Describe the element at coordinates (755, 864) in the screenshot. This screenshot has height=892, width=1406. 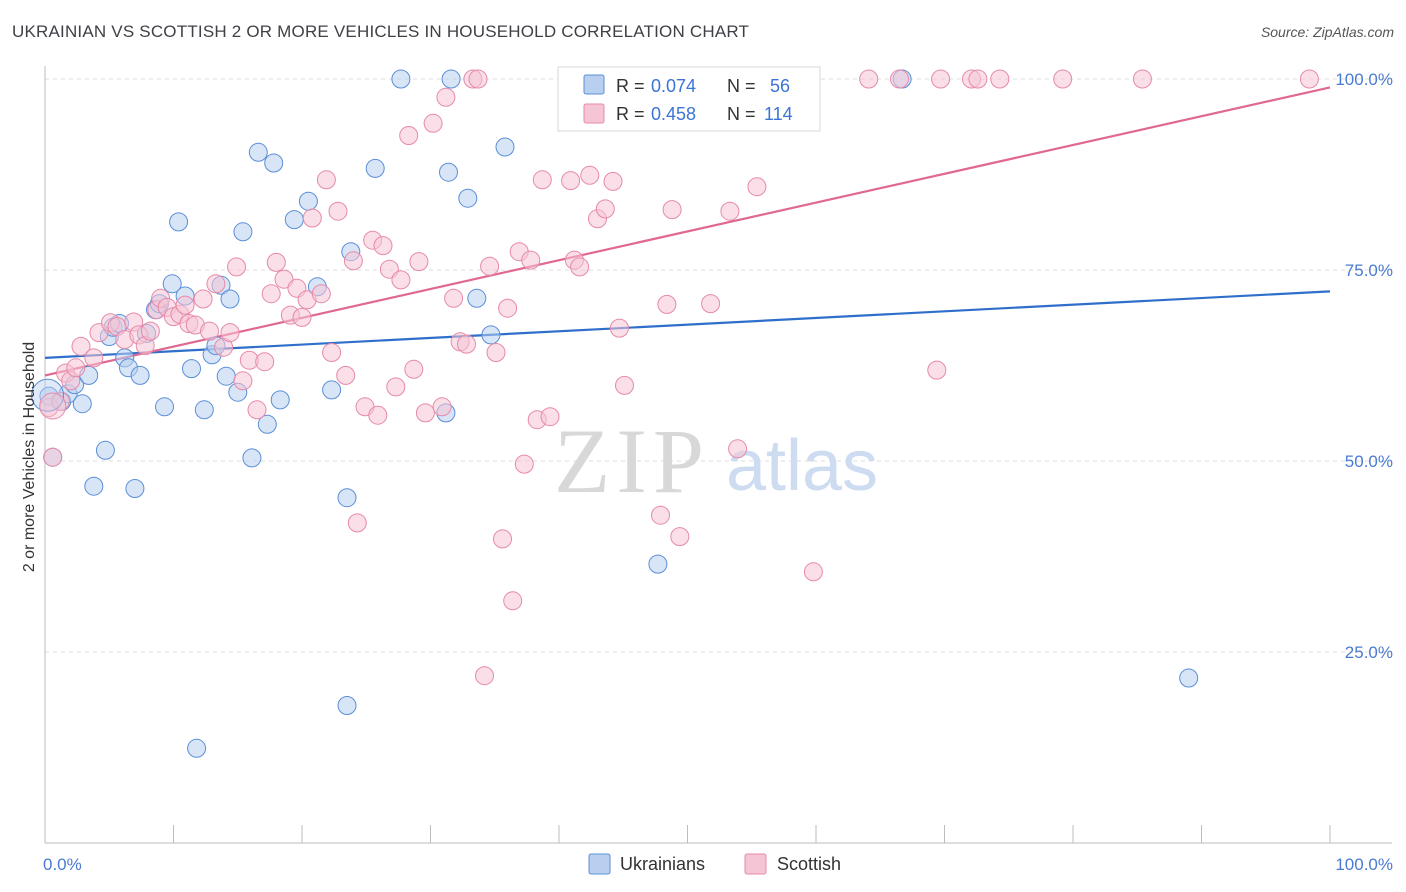
I see `legend-swatch-scottish` at that location.